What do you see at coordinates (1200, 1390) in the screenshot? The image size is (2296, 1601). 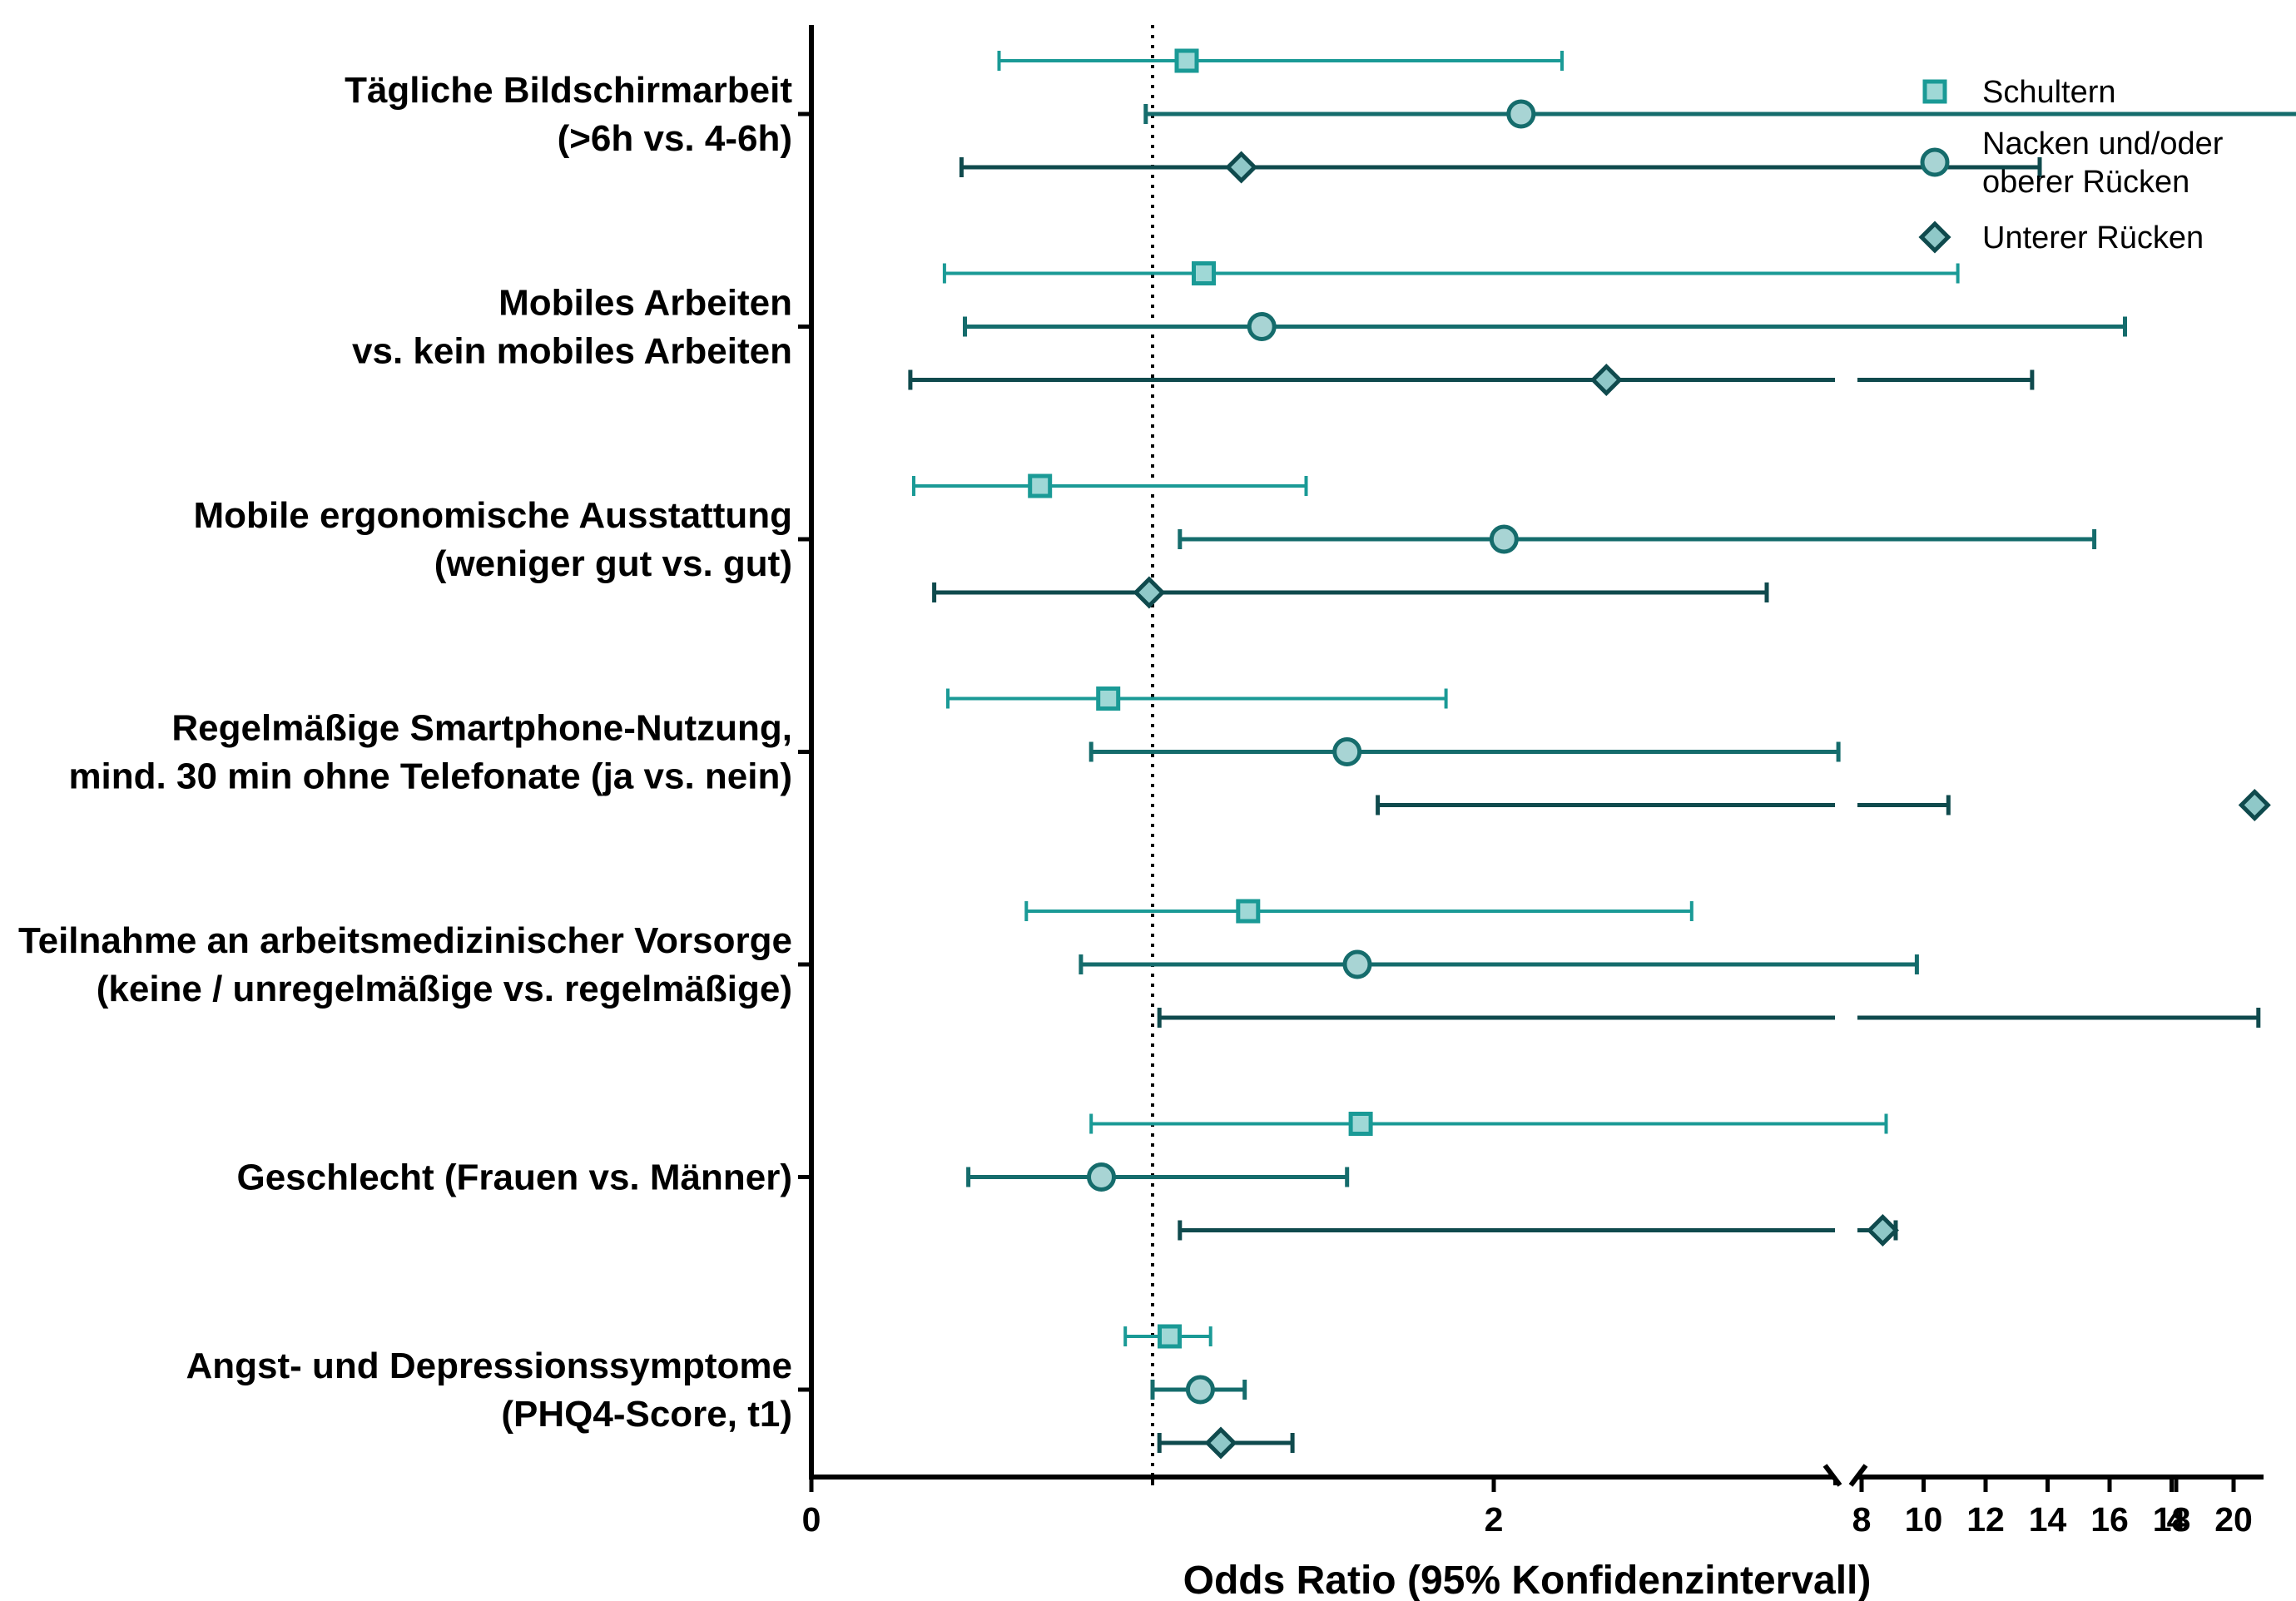 I see `point-angst-und-depressionssymptome-nacken-und-oder-oberer-rucken` at bounding box center [1200, 1390].